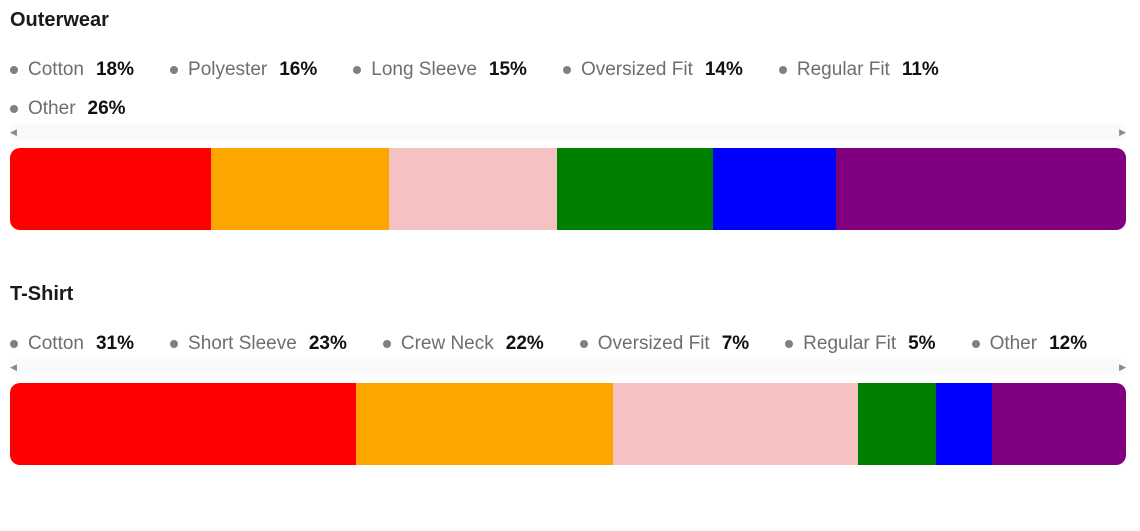 The width and height of the screenshot is (1140, 531). What do you see at coordinates (1068, 343) in the screenshot?
I see `legend-value: 12%` at bounding box center [1068, 343].